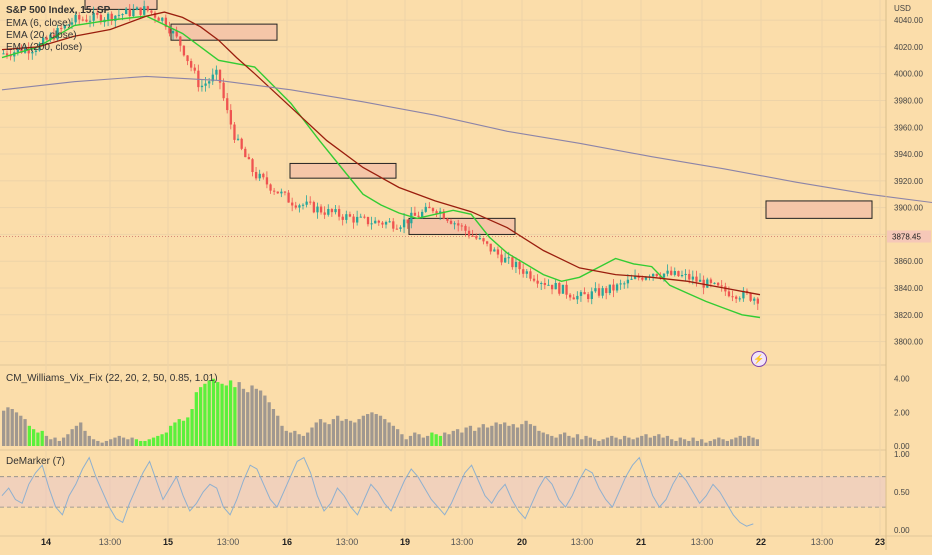  I want to click on ema6-legend: EMA (6, close), so click(38, 23).